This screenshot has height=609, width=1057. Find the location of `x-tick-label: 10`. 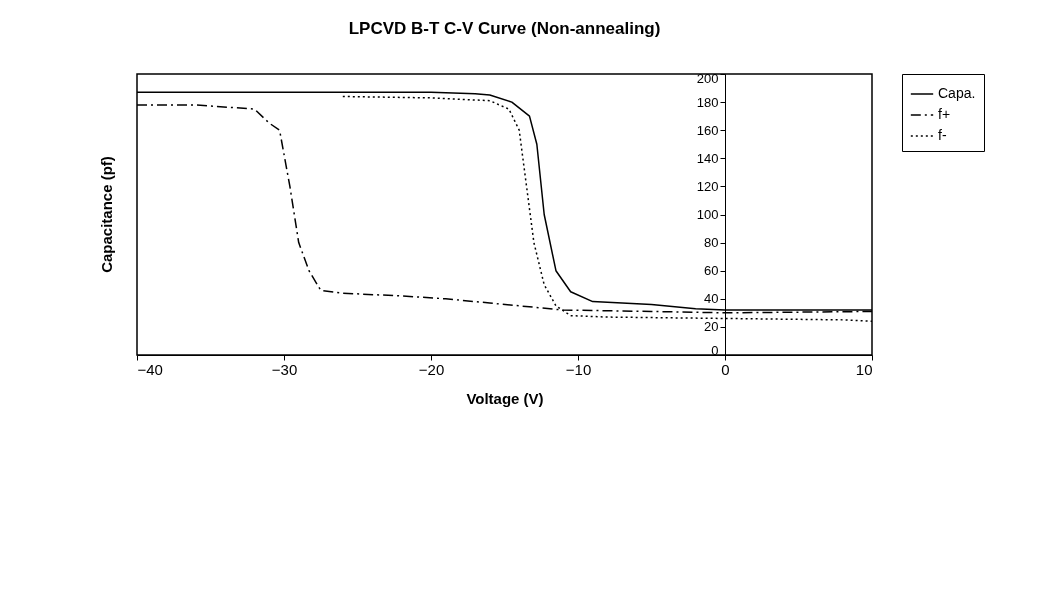

x-tick-label: 10 is located at coordinates (864, 369).